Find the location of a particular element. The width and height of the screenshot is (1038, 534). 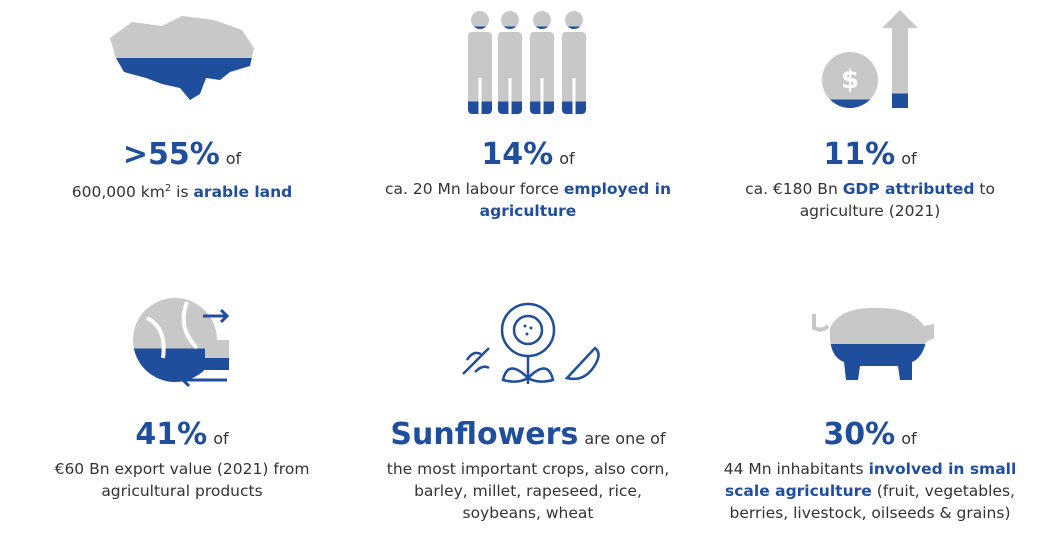

headline: 41% is located at coordinates (171, 434).